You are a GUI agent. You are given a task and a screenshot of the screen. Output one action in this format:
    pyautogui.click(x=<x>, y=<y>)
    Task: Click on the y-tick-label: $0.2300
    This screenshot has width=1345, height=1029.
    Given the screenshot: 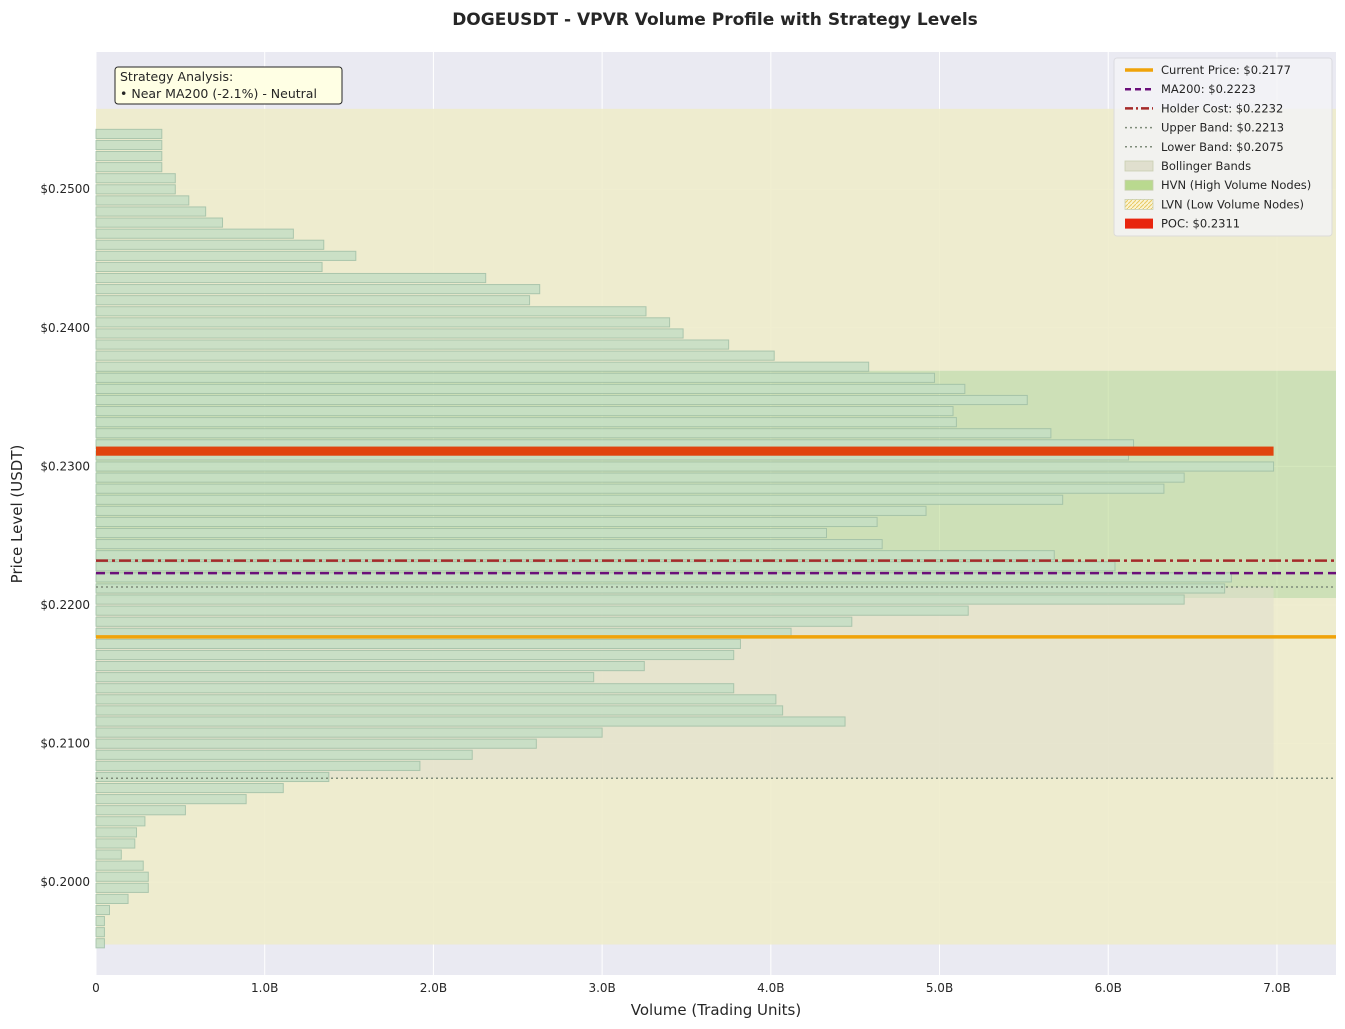 What is the action you would take?
    pyautogui.click(x=65, y=466)
    